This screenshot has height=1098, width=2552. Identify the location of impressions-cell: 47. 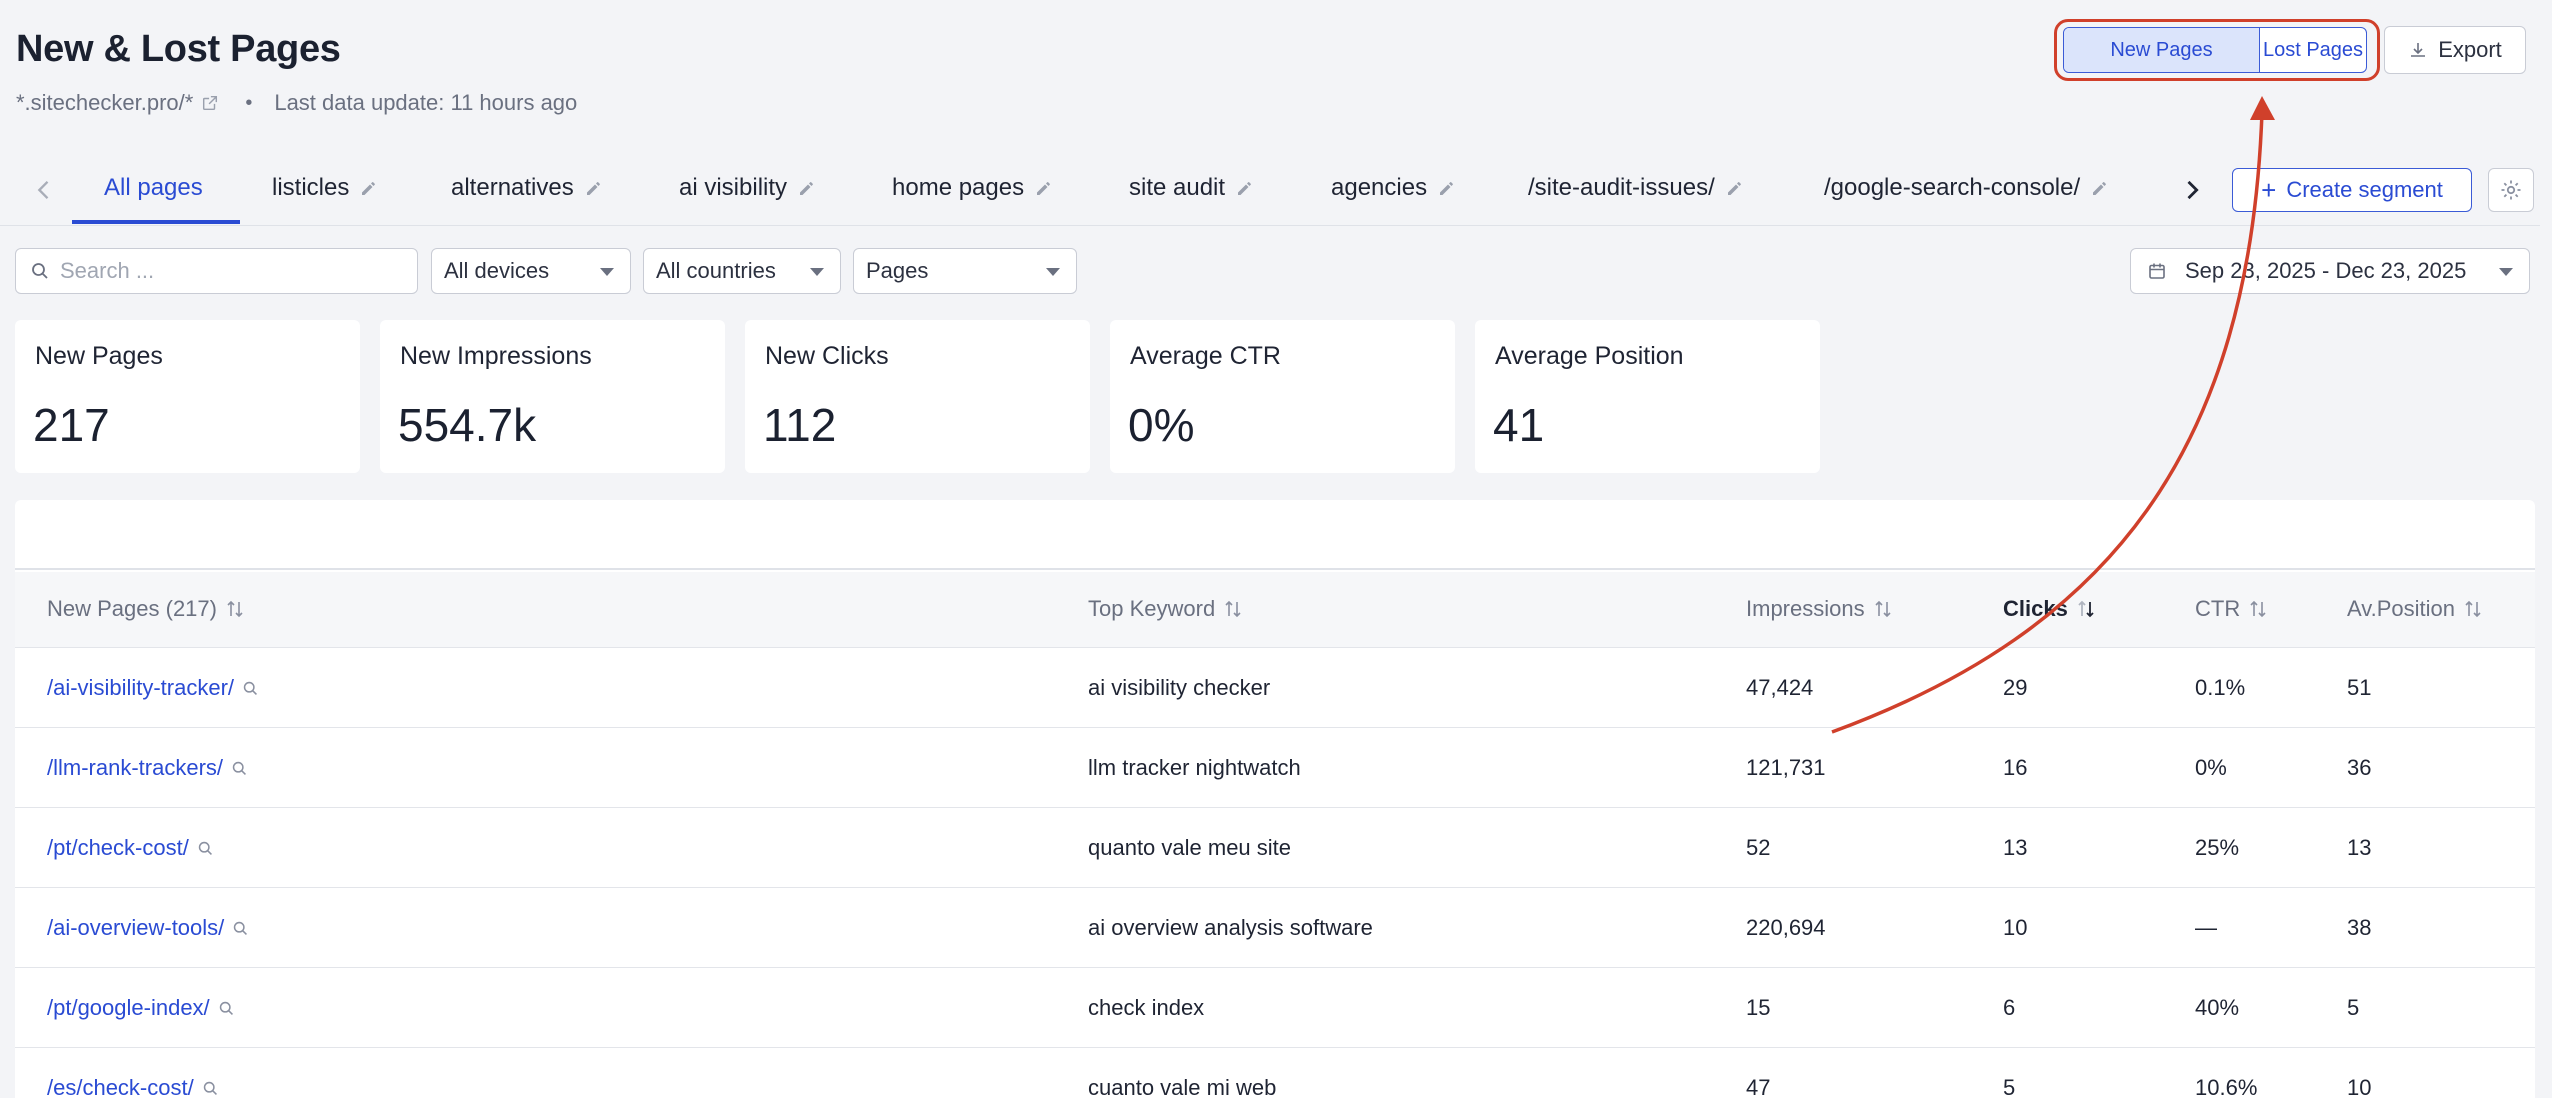
(1758, 1086).